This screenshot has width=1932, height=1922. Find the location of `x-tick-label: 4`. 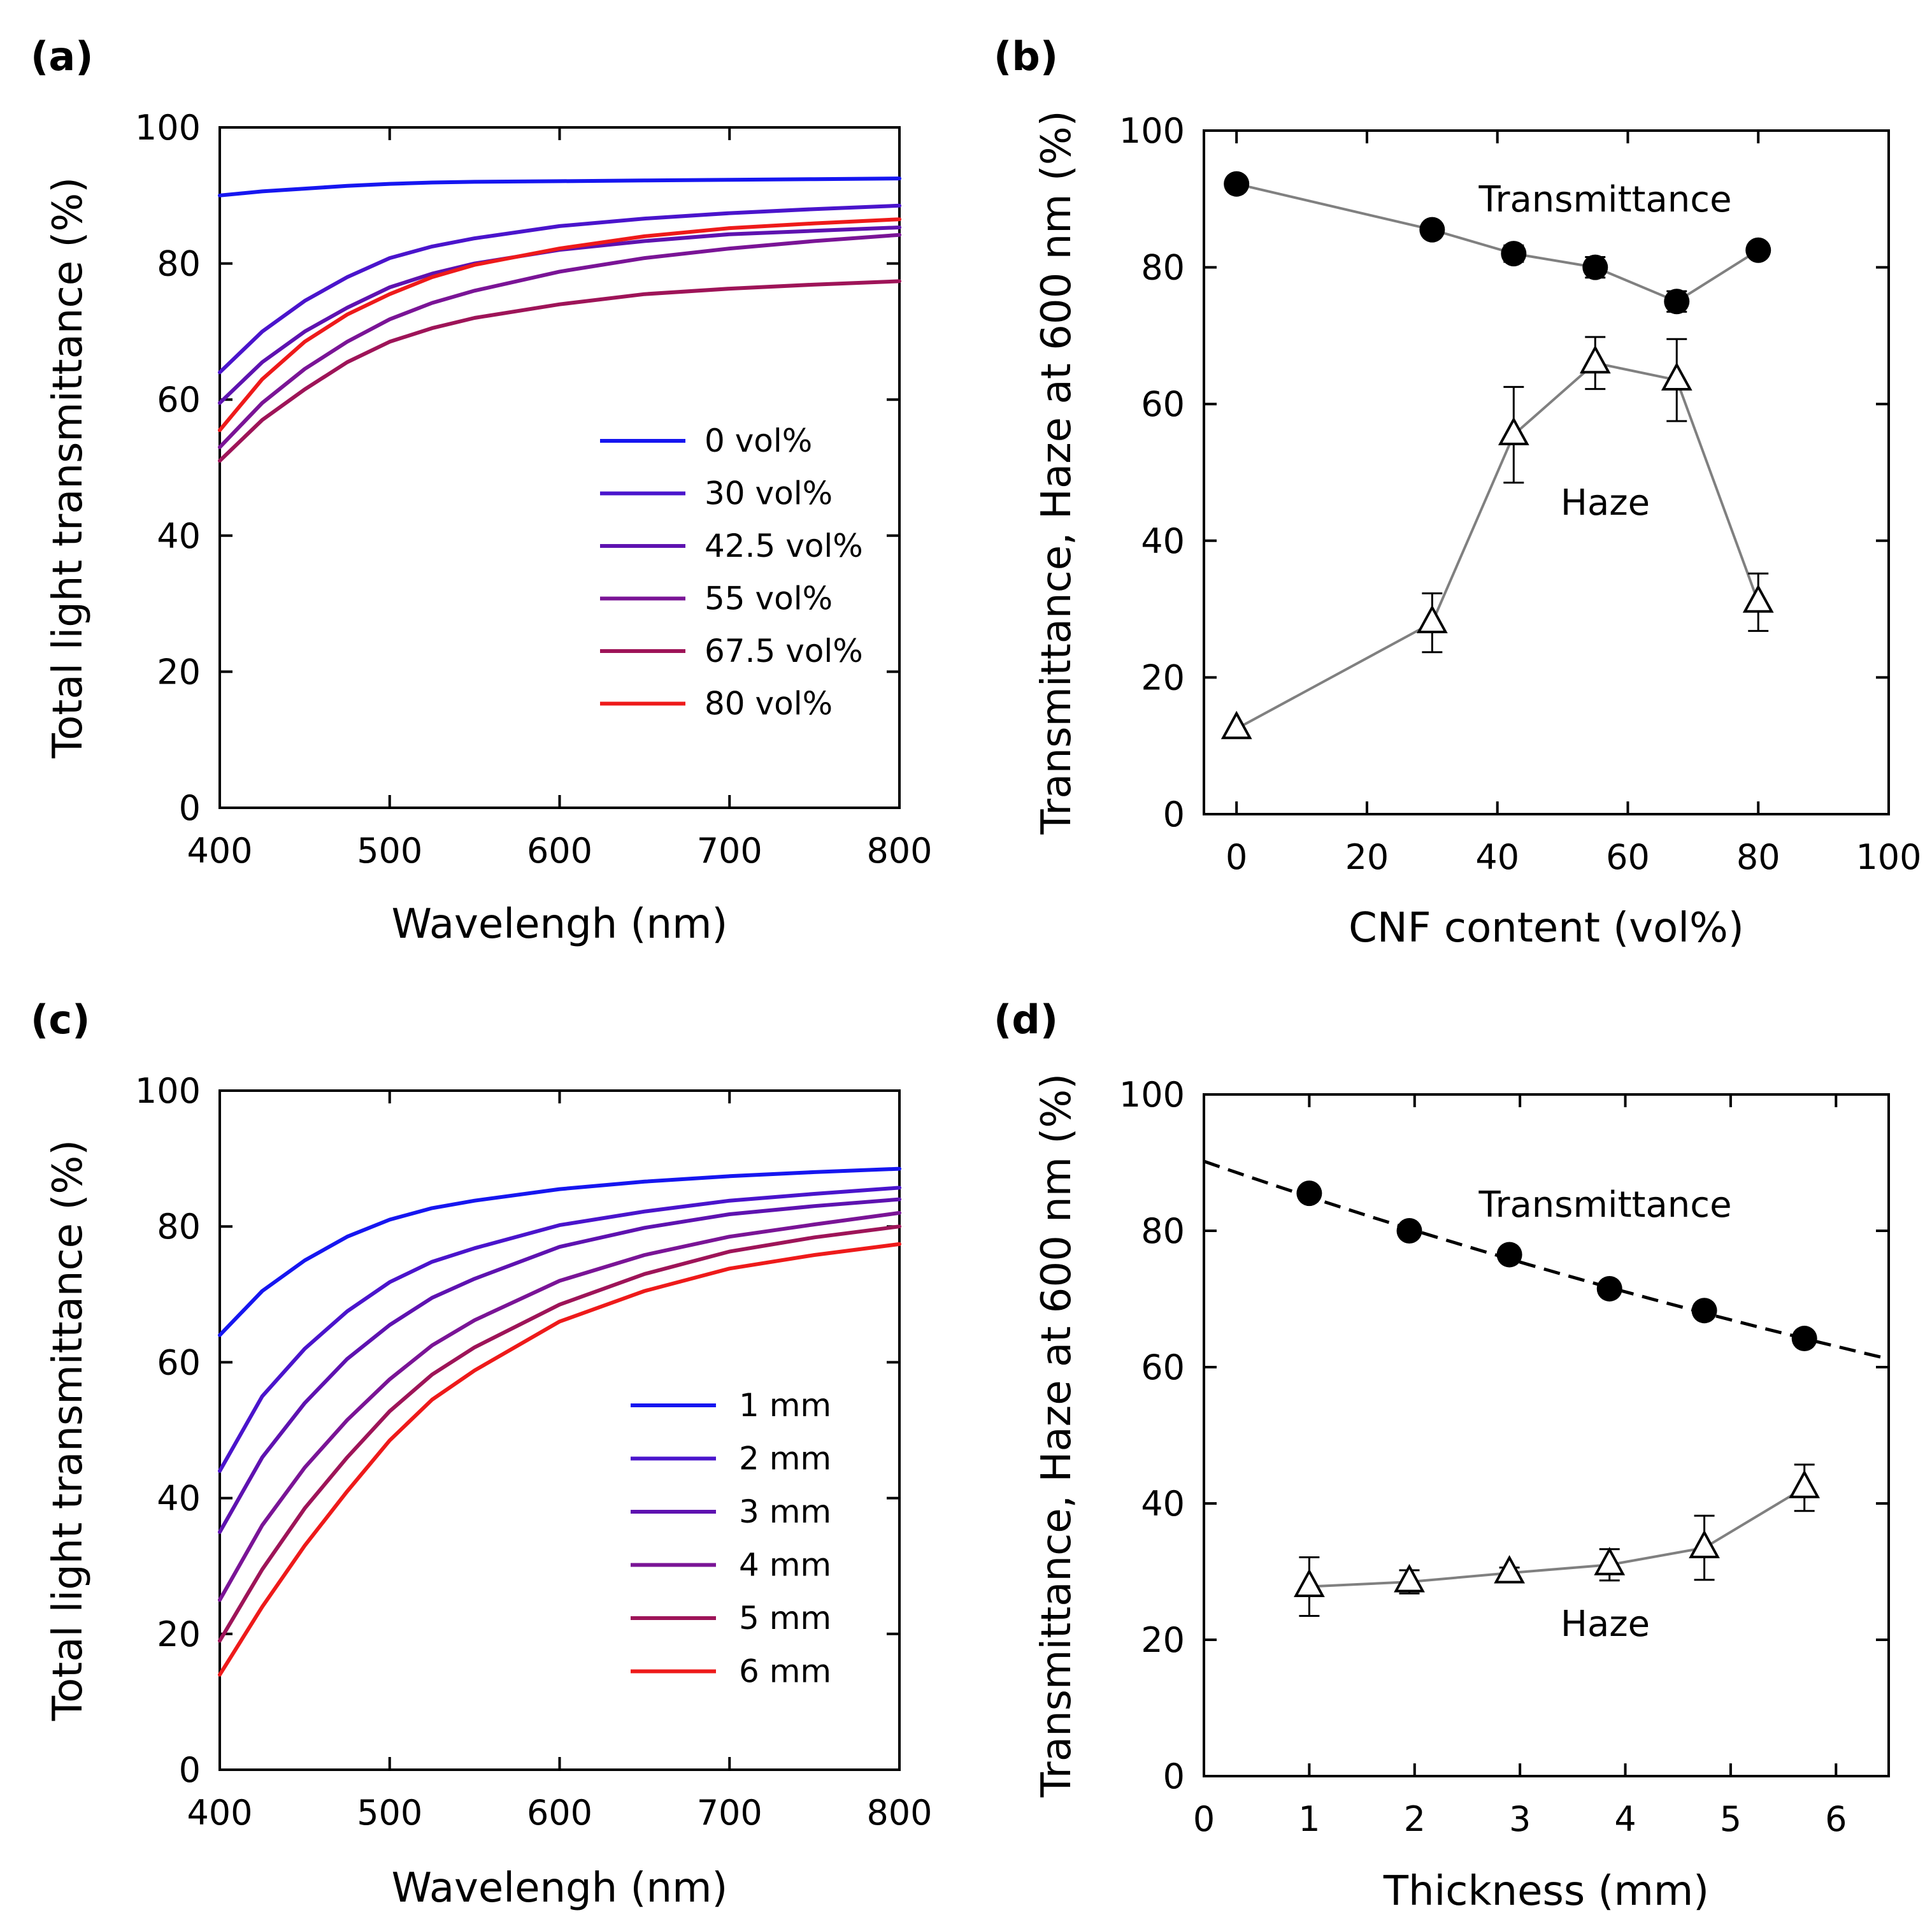

x-tick-label: 4 is located at coordinates (1625, 1819).